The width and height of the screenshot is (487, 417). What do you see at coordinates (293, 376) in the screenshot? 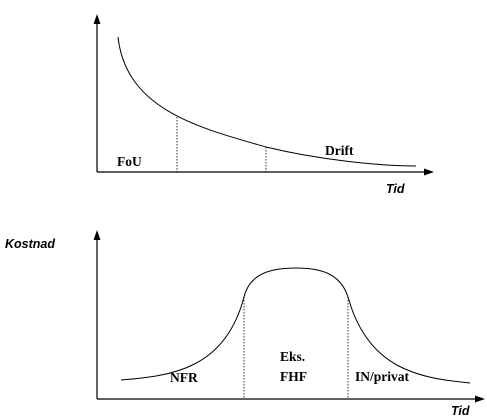
I see `bottom-label-fhf: FHF` at bounding box center [293, 376].